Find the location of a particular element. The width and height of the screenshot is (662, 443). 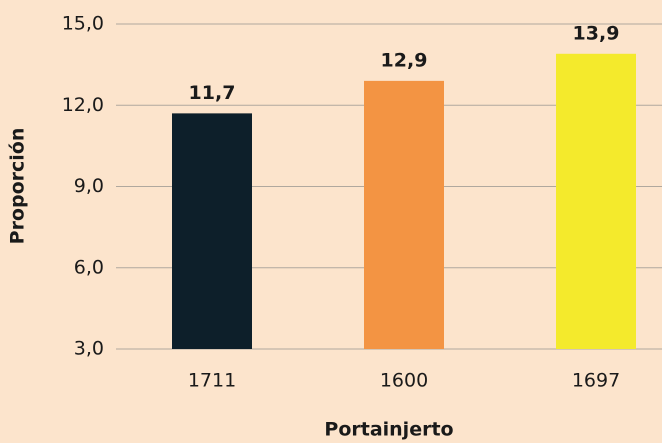

y-tick-label: 15,0 is located at coordinates (83, 24).